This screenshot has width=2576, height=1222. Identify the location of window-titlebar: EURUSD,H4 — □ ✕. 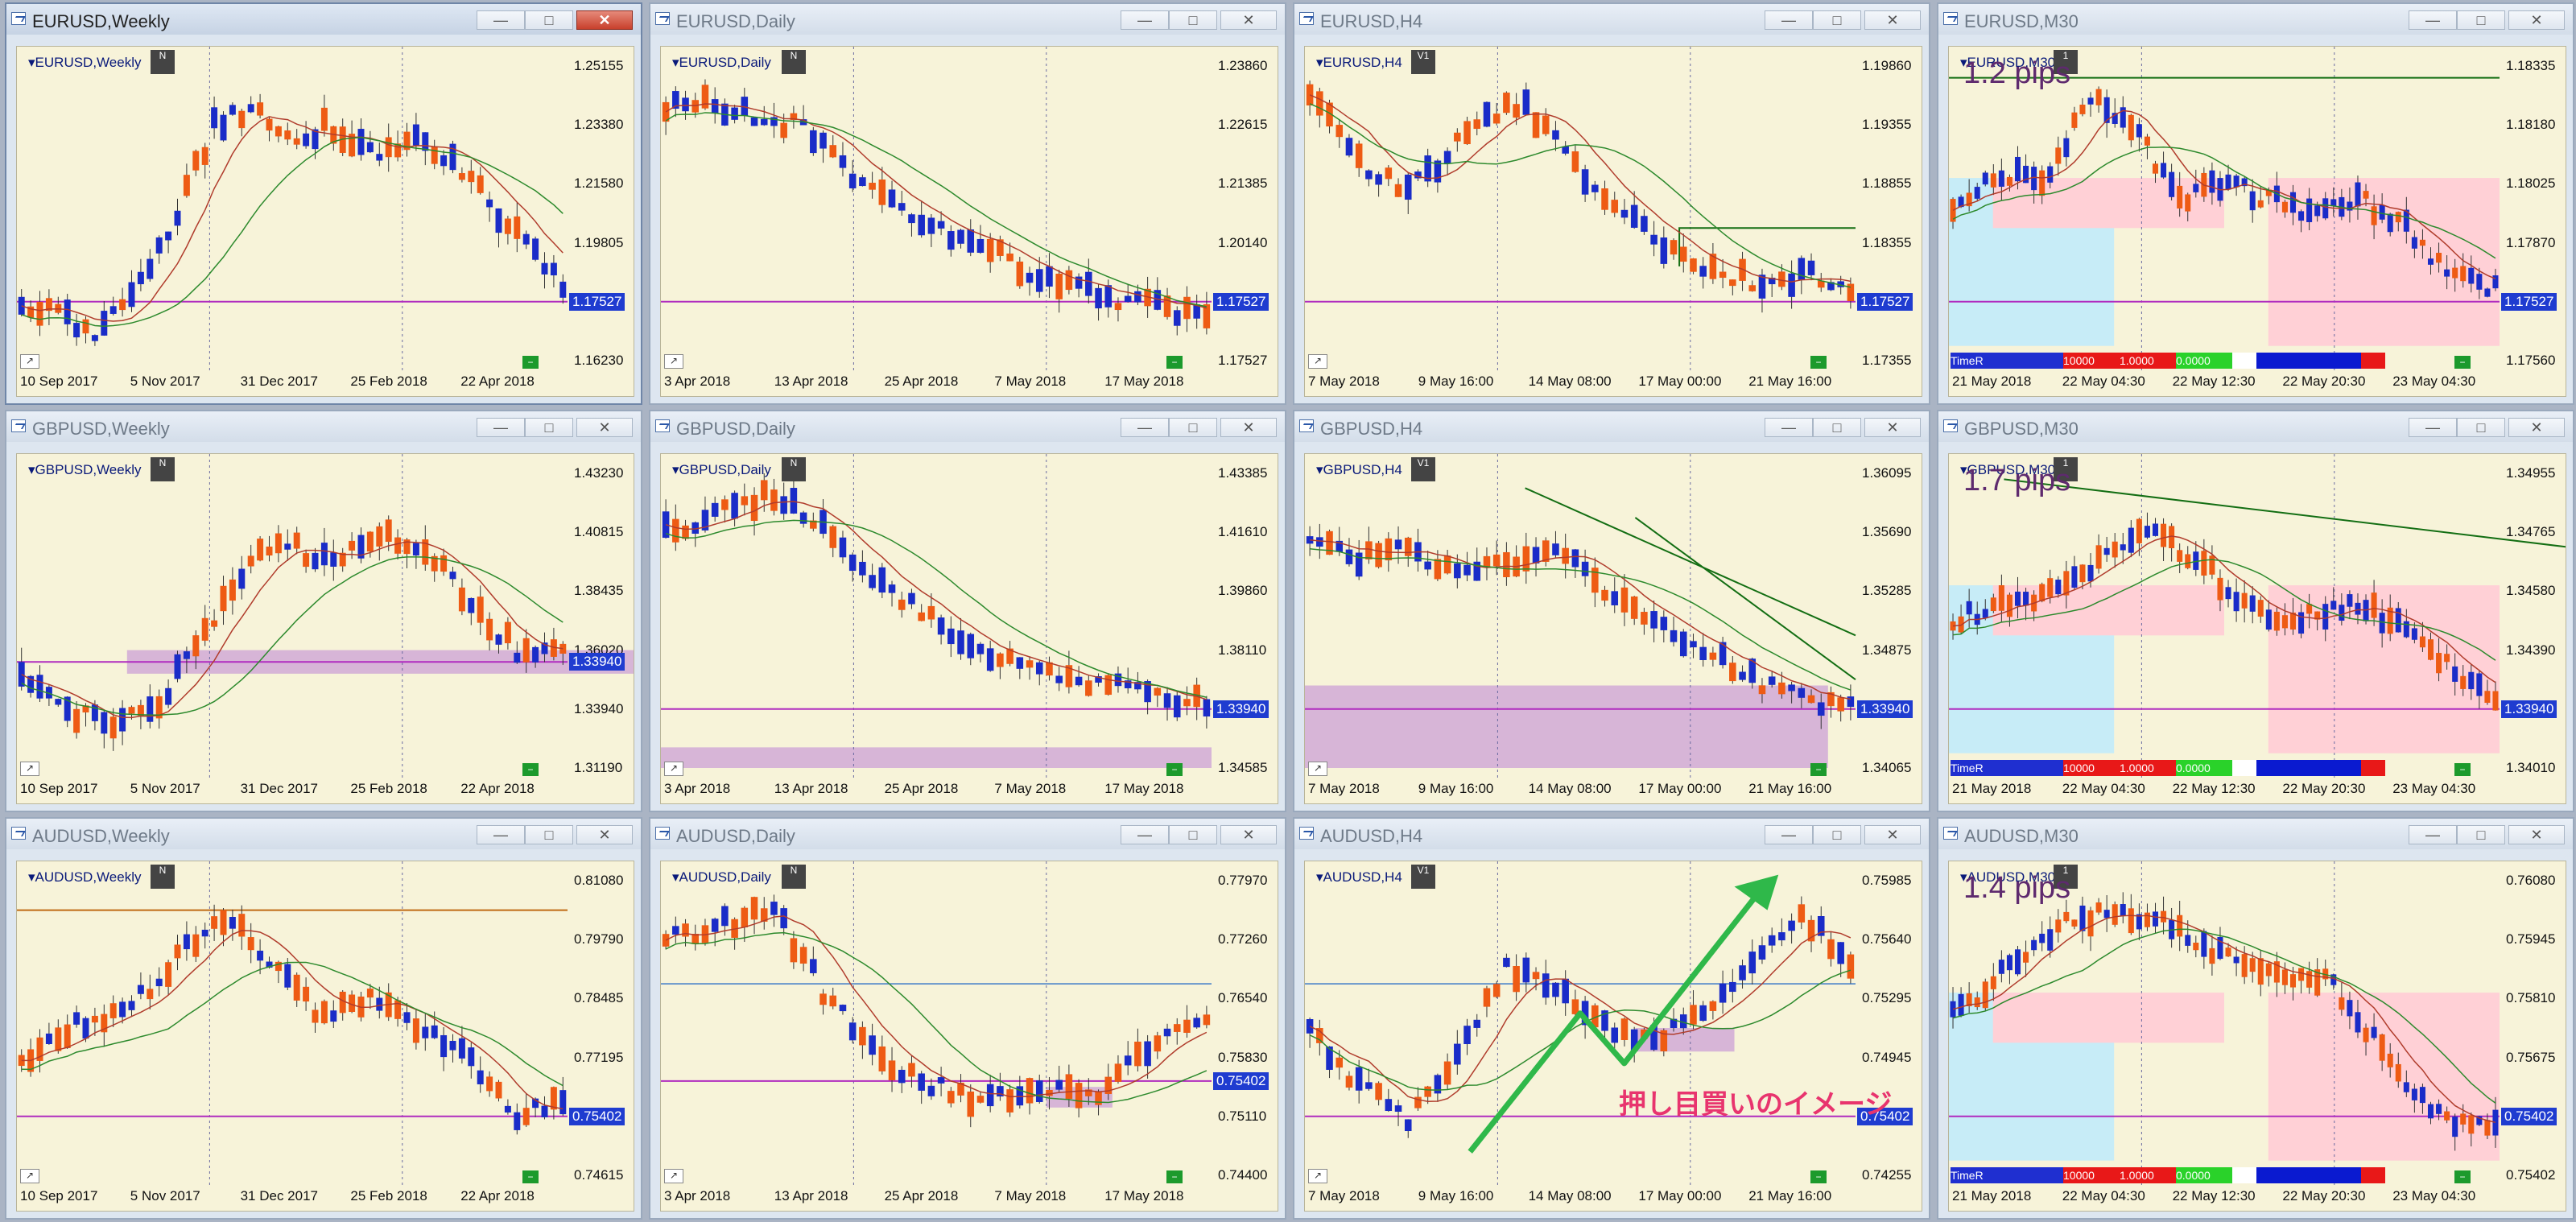
(1611, 19).